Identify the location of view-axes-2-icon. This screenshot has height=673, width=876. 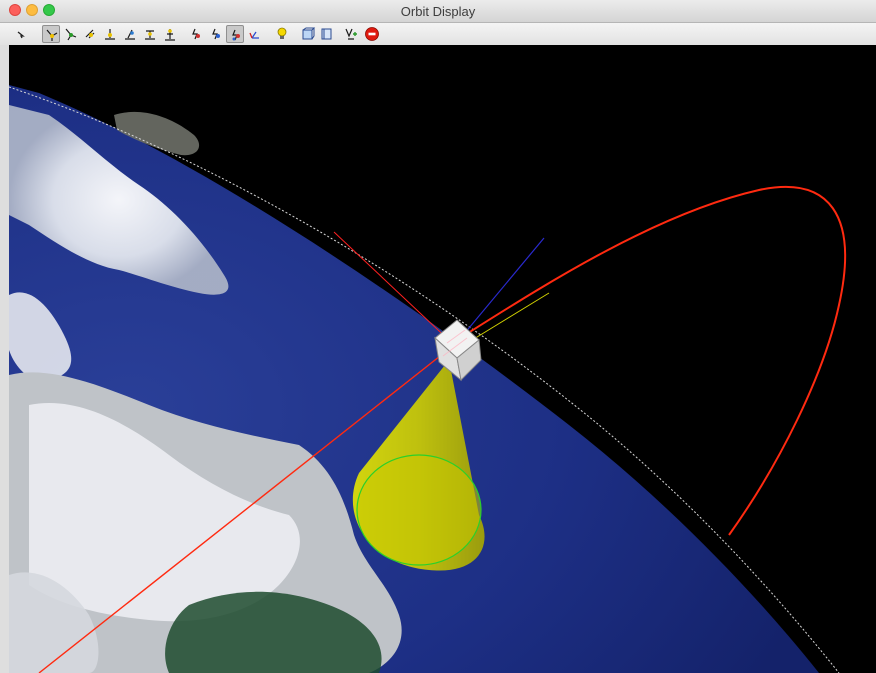
(71, 34).